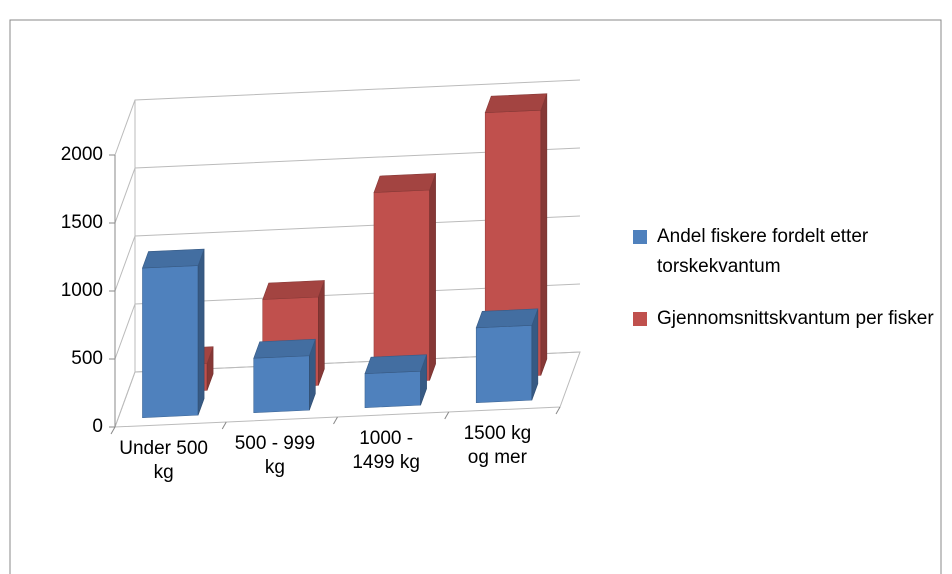 This screenshot has height=574, width=952. I want to click on legend-item: Gjennomsnittskvantum per fisker, so click(792, 319).